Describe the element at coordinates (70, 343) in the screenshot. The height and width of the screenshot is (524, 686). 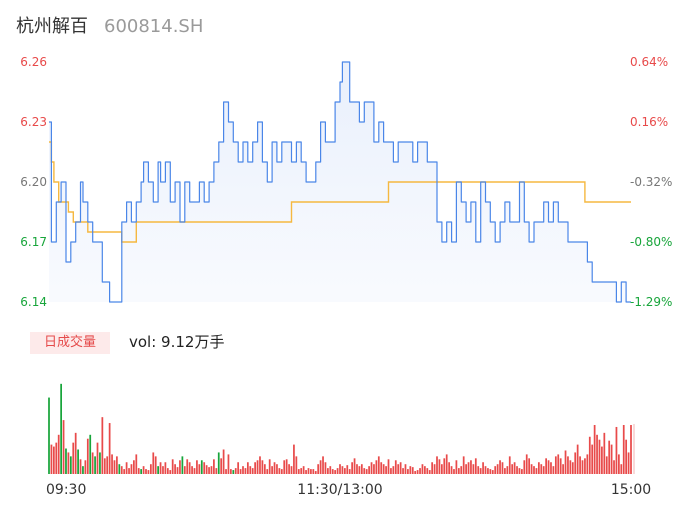
I see `volume-badge: 日成交量` at that location.